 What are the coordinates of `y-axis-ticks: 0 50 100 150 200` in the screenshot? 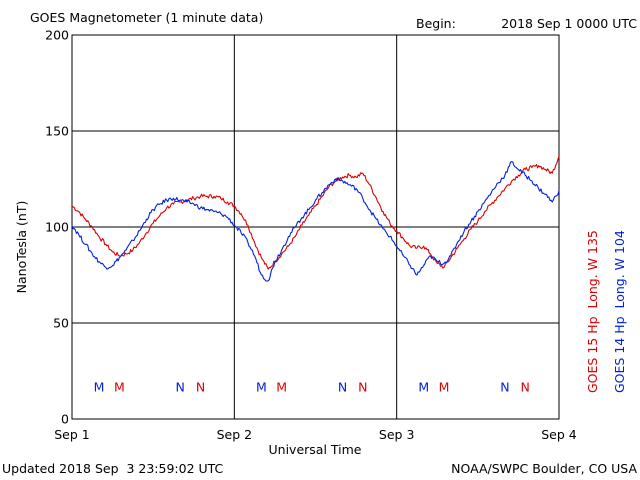 It's located at (57, 227).